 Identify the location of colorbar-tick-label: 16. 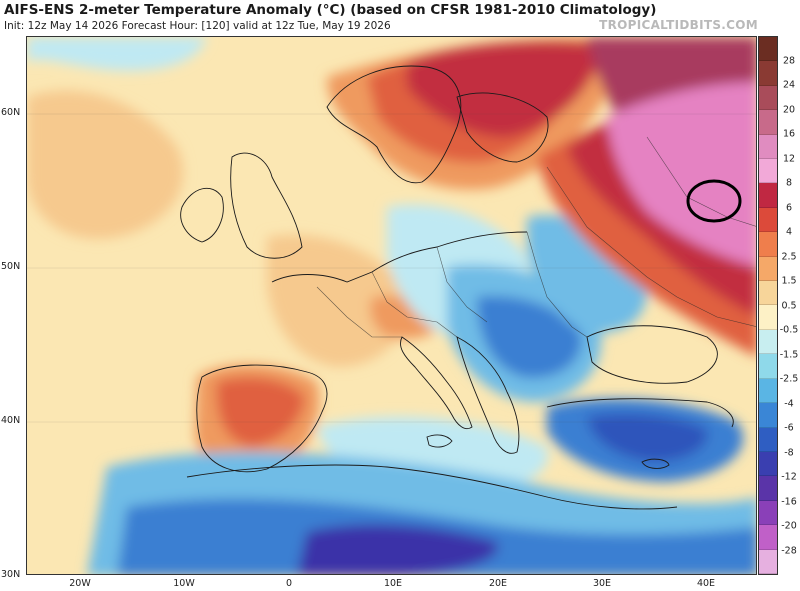
(789, 134).